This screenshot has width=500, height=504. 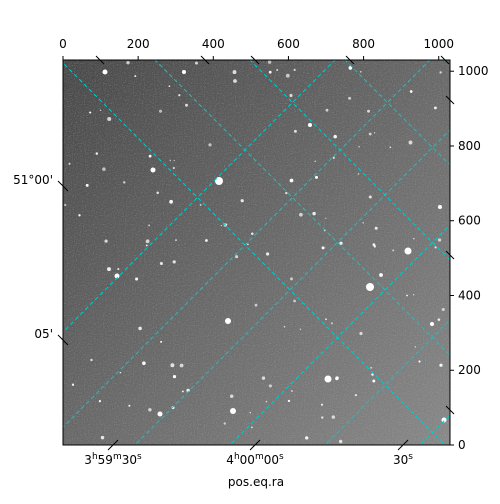 I want to click on dec-tick-mark, so click(x=63, y=186).